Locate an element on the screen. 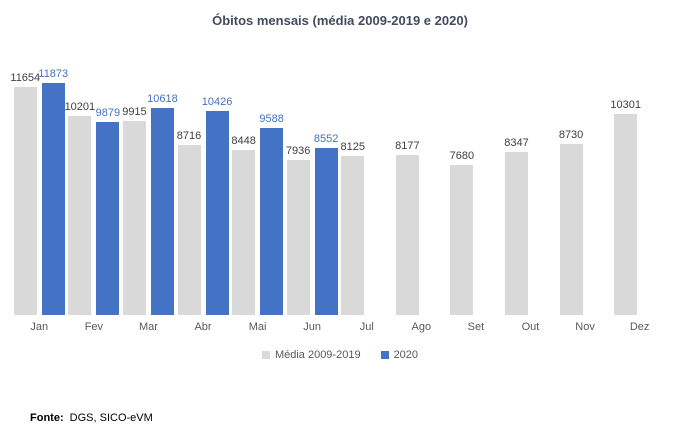  bar-media-nov: 8730 is located at coordinates (571, 222).